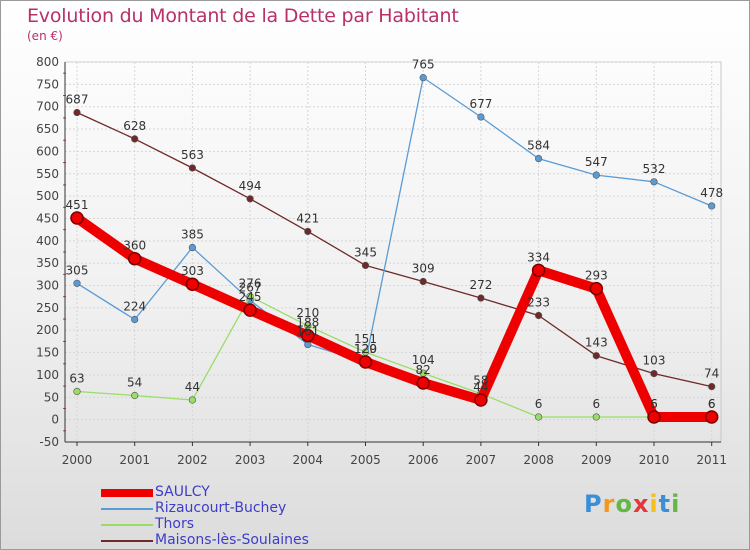  I want to click on x-tick-label: 2009, so click(596, 460).